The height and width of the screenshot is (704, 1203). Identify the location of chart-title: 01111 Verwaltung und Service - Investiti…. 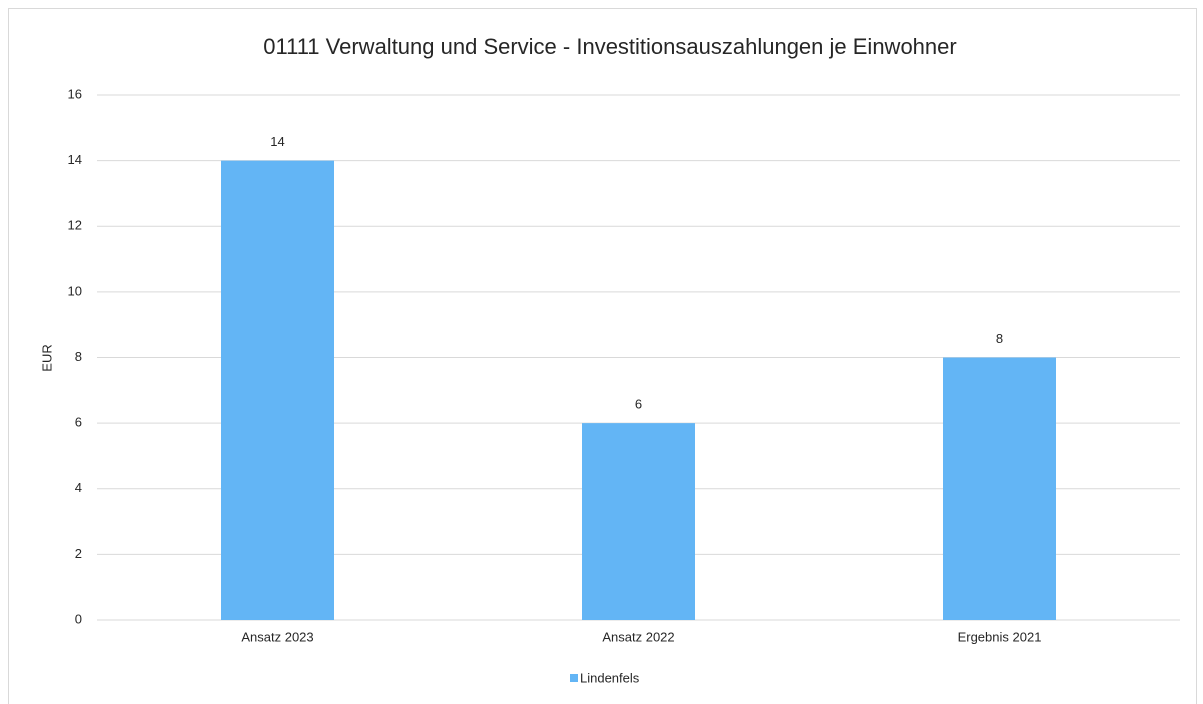
(609, 46).